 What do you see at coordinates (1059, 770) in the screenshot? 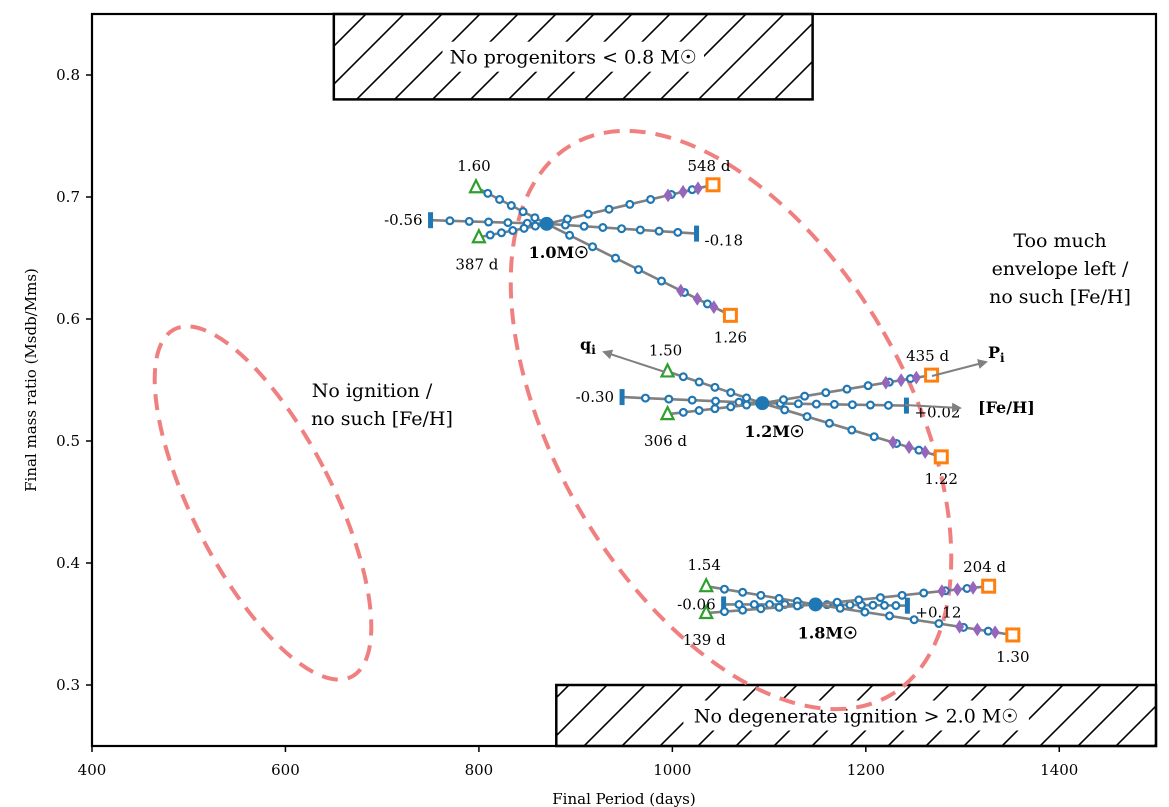
I see `x-tick-label: 1400` at bounding box center [1059, 770].